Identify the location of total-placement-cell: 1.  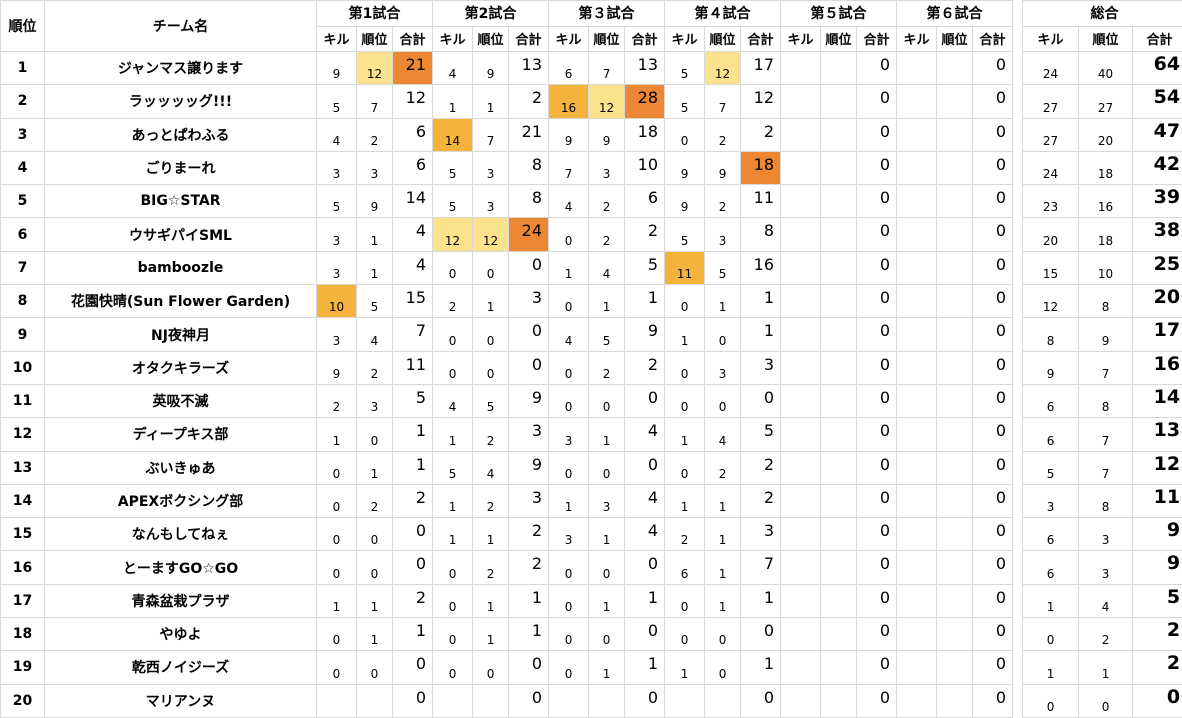
(1106, 667).